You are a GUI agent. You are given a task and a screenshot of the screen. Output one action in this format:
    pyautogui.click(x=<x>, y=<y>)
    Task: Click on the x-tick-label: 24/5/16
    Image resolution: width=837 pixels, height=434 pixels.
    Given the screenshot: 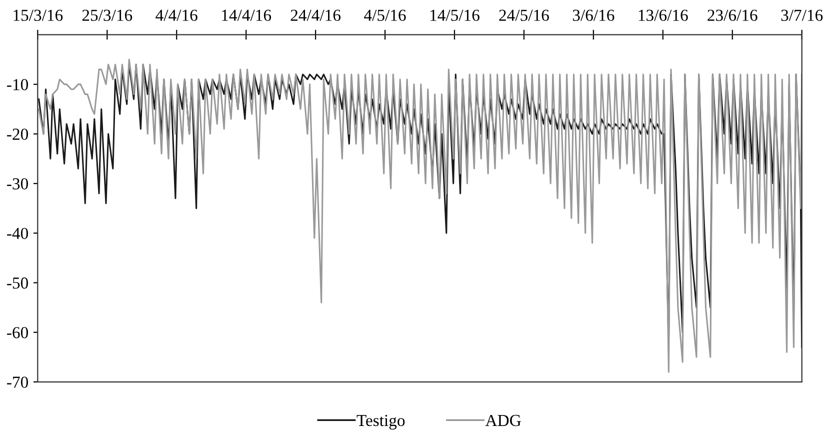 What is the action you would take?
    pyautogui.click(x=524, y=15)
    